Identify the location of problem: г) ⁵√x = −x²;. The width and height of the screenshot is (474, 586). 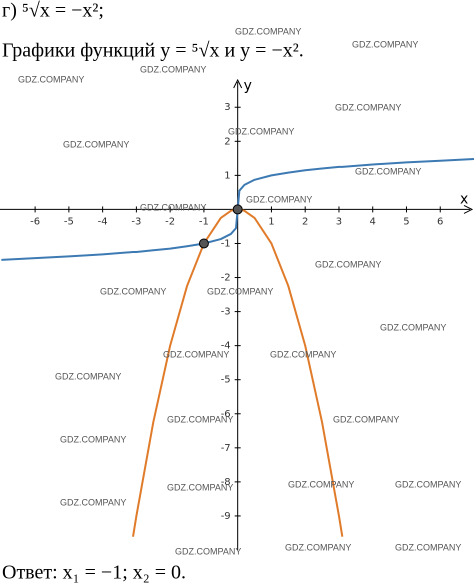
(53, 11).